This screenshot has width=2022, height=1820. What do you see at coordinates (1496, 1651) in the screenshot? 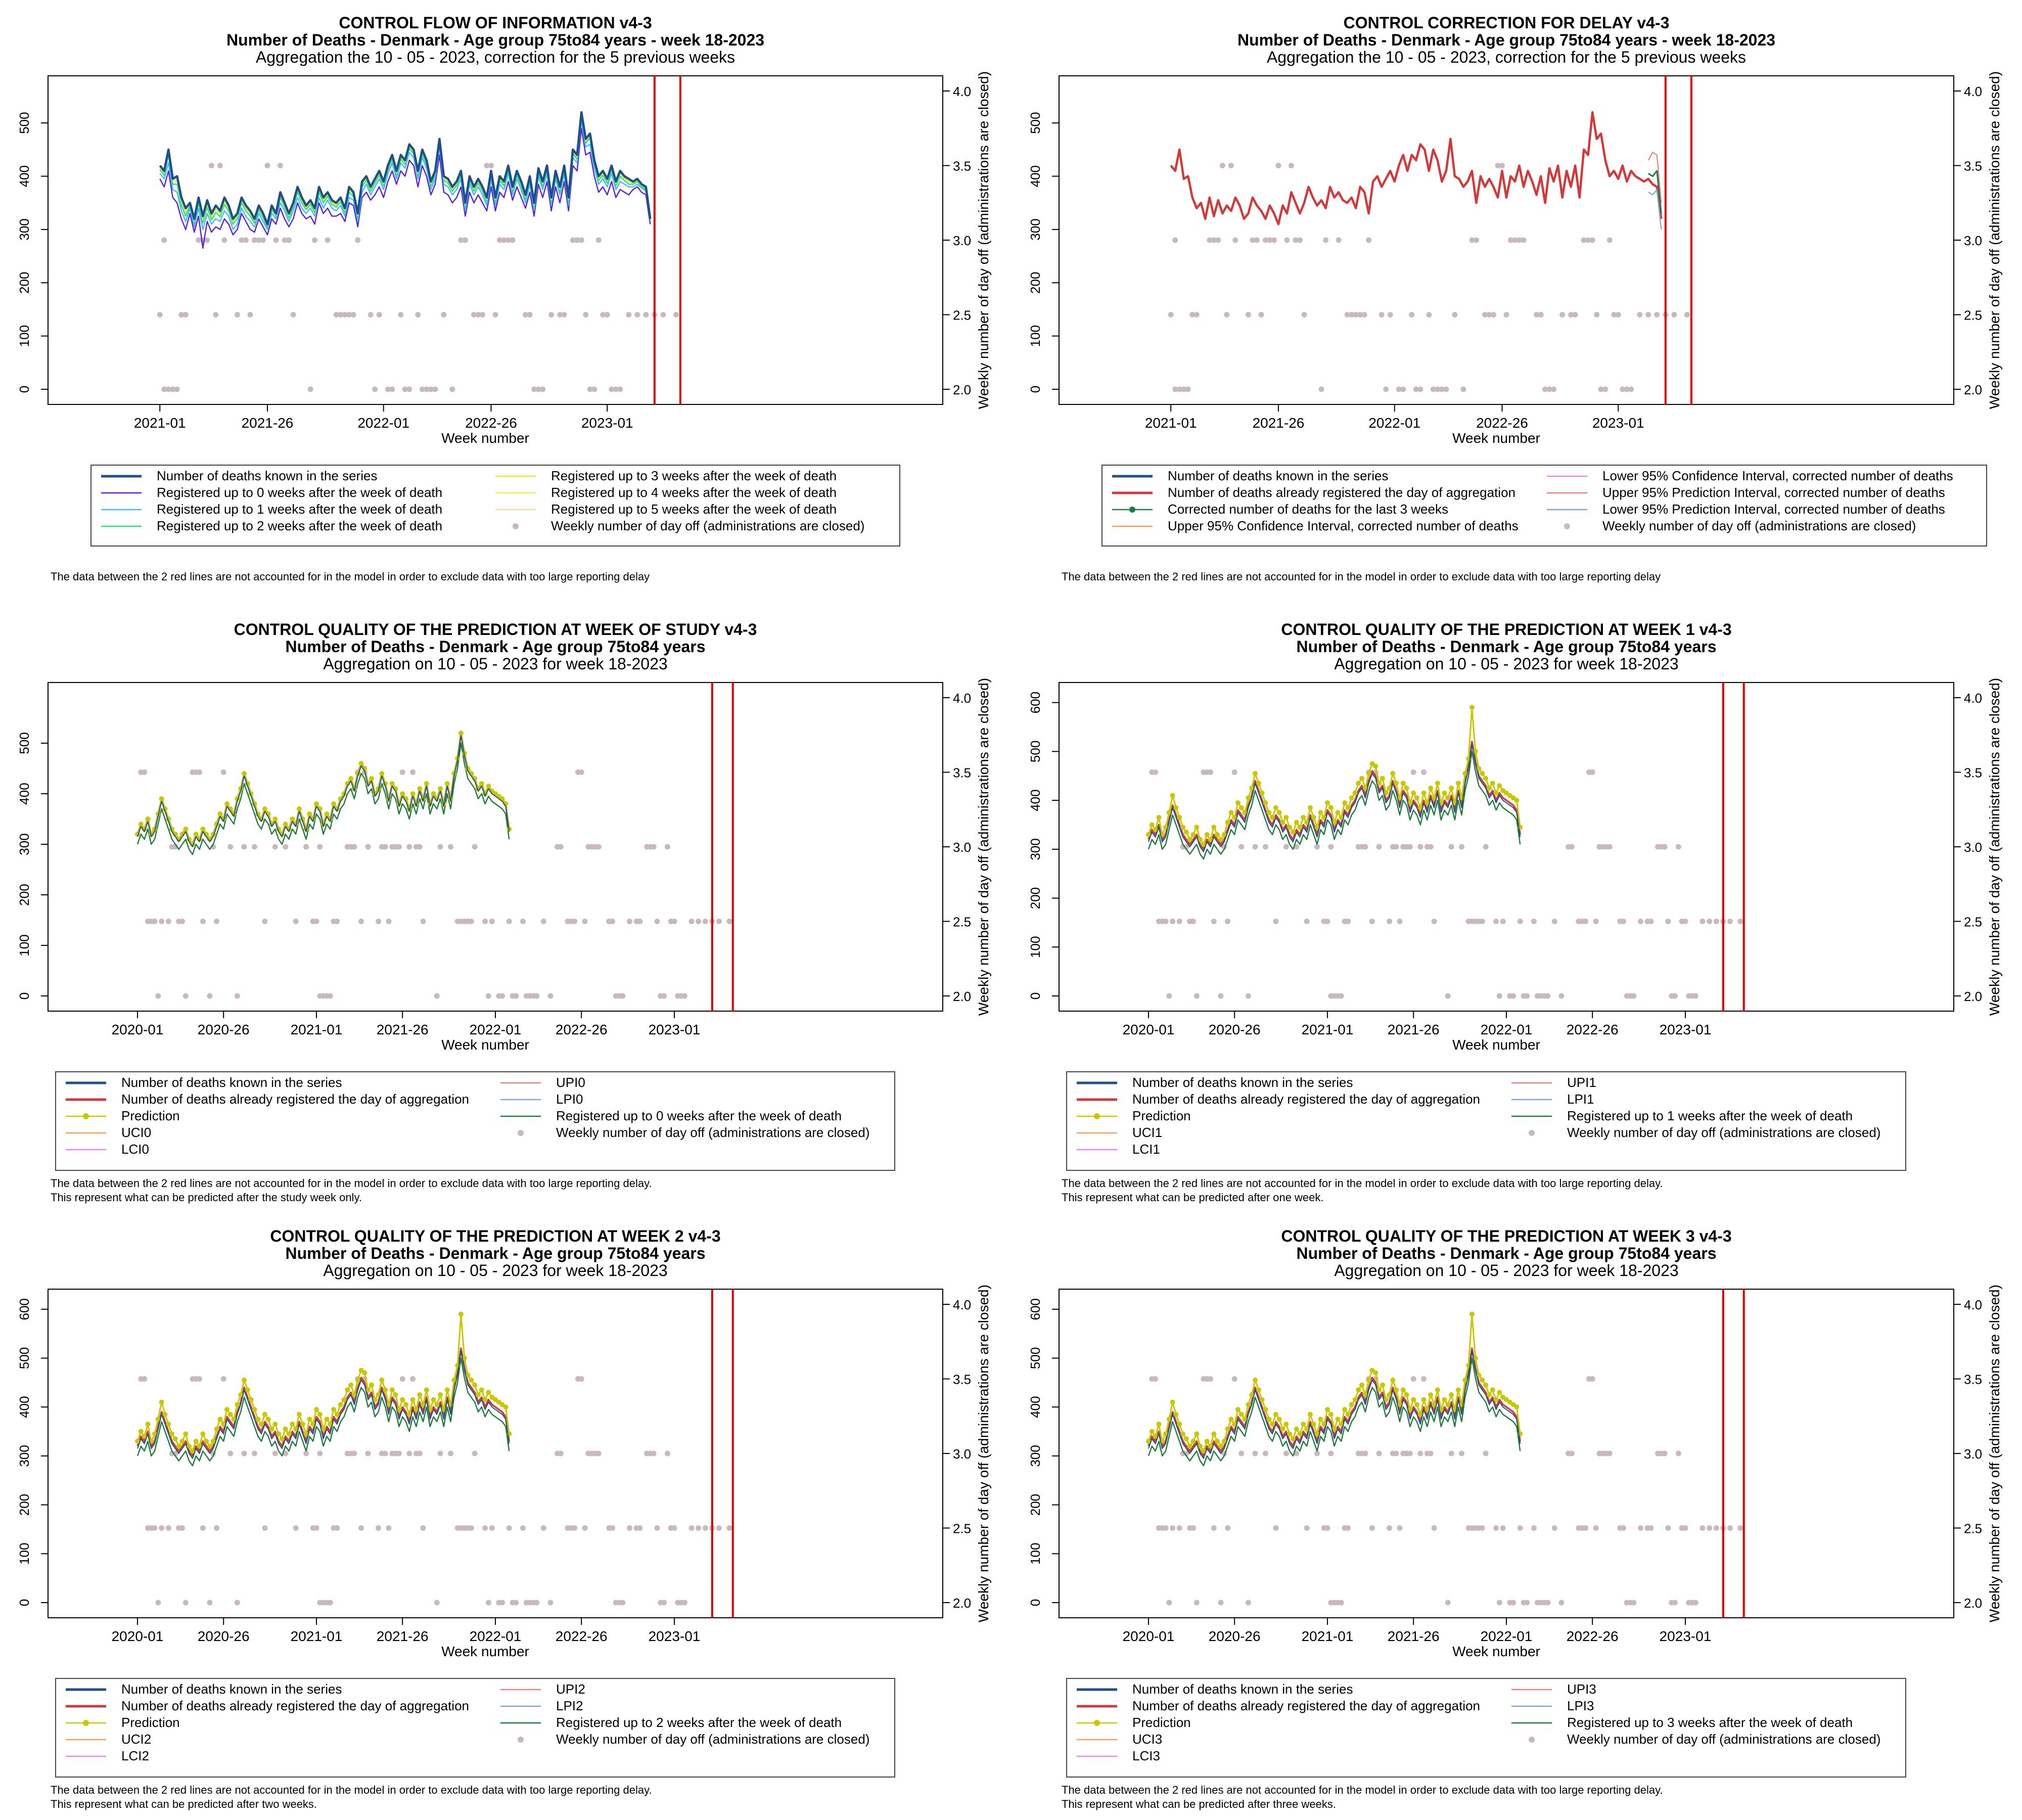
I see `x-axis-label: Week number` at bounding box center [1496, 1651].